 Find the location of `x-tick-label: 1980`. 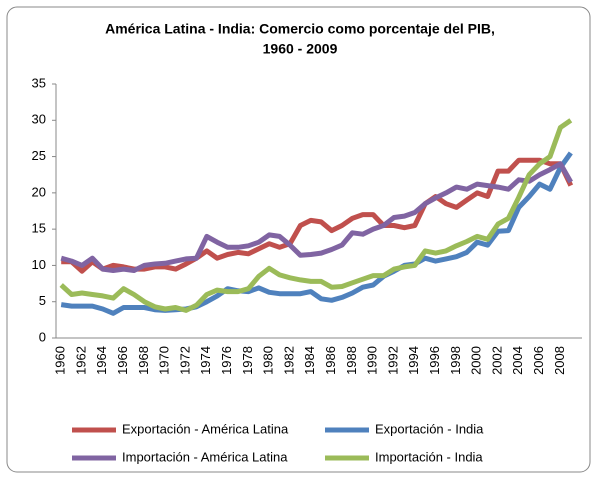

x-tick-label: 1980 is located at coordinates (268, 360).